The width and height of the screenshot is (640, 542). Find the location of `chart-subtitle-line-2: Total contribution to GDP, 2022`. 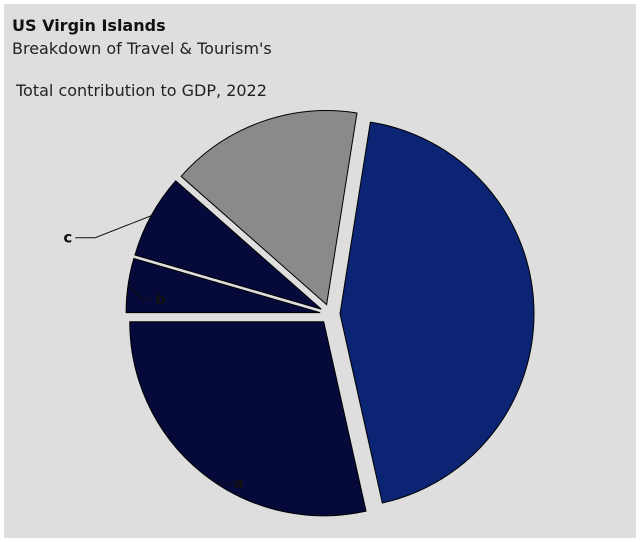

chart-subtitle-line-2: Total contribution to GDP, 2022 is located at coordinates (141, 90).